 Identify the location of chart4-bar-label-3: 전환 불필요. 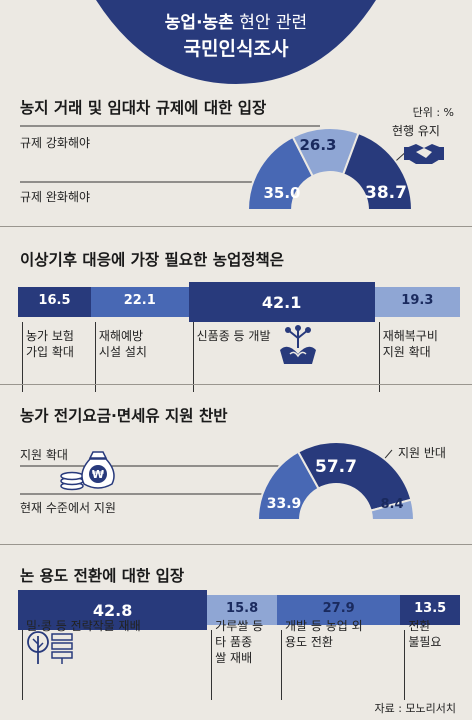
(425, 634).